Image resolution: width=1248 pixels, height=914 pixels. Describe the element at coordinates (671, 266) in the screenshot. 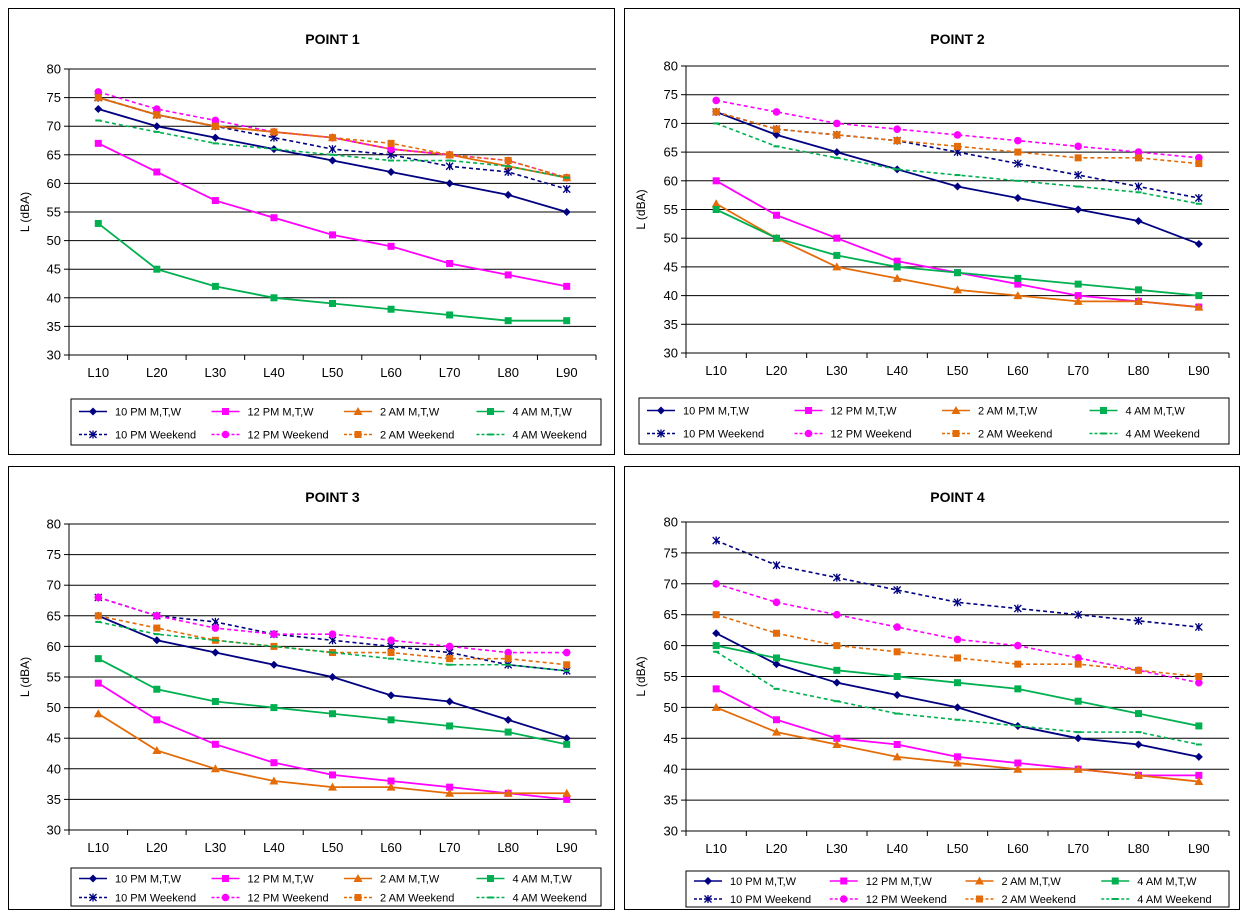

I see `y-tick-label-point-2: 45` at that location.